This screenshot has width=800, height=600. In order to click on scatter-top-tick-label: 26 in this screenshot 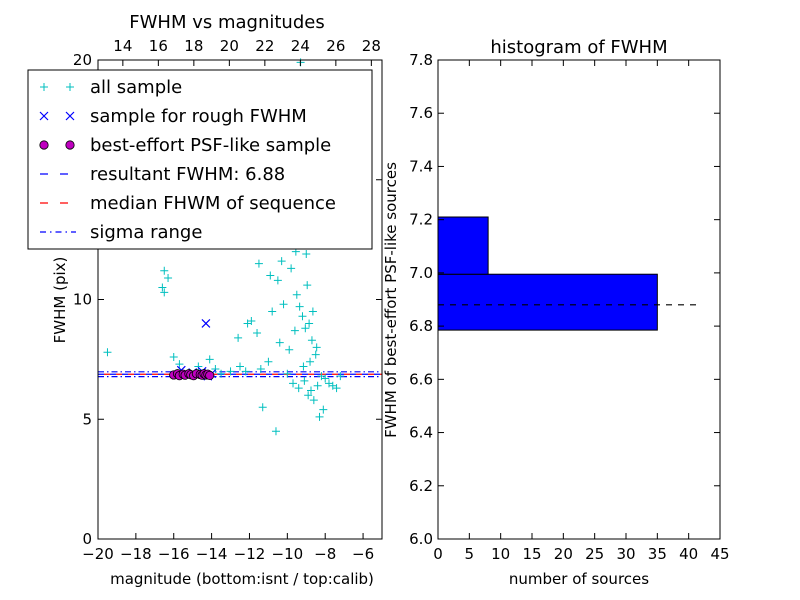, I will do `click(335, 46)`.